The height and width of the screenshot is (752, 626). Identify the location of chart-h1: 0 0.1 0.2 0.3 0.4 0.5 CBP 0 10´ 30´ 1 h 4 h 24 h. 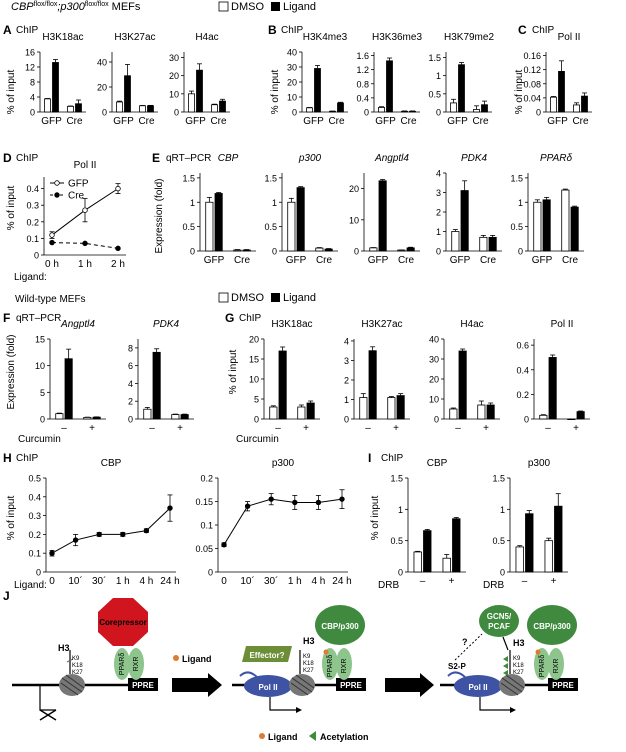
(103, 522).